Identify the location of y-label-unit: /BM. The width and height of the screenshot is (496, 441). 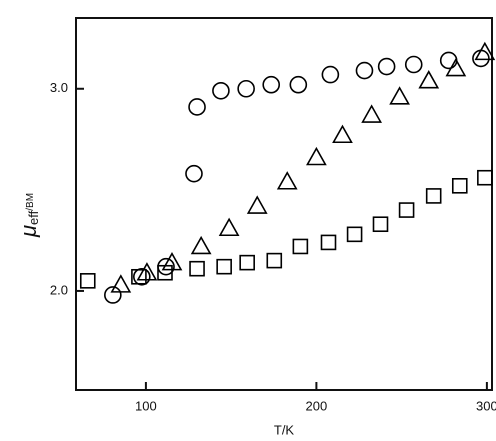
(30, 202).